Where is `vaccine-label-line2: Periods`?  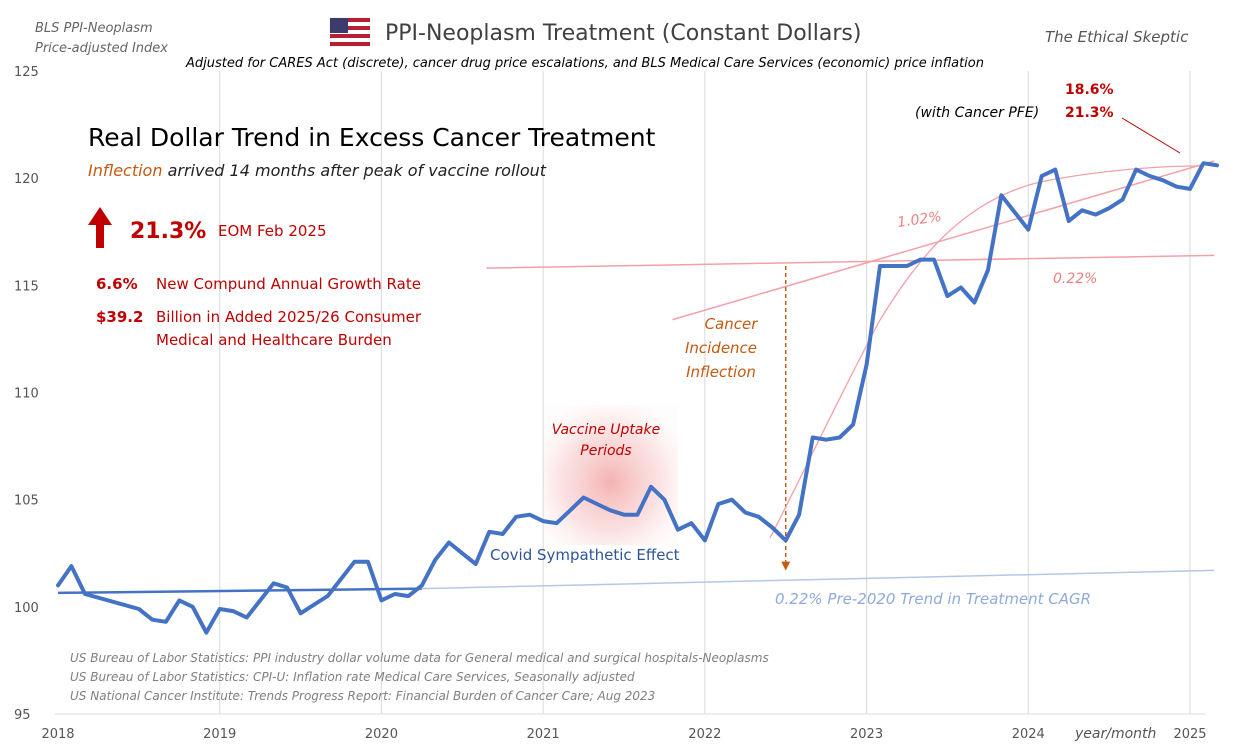 vaccine-label-line2: Periods is located at coordinates (605, 451).